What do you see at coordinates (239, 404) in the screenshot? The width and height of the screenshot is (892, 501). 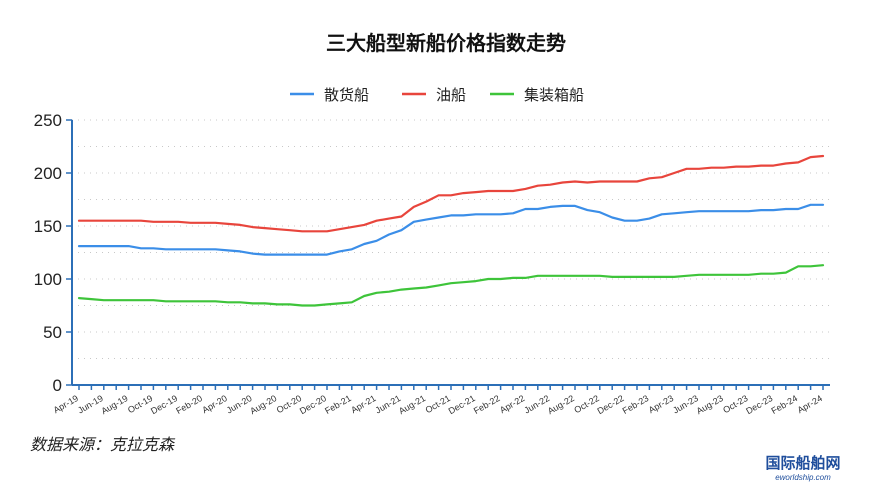 I see `x-tick-label: Jun-20` at bounding box center [239, 404].